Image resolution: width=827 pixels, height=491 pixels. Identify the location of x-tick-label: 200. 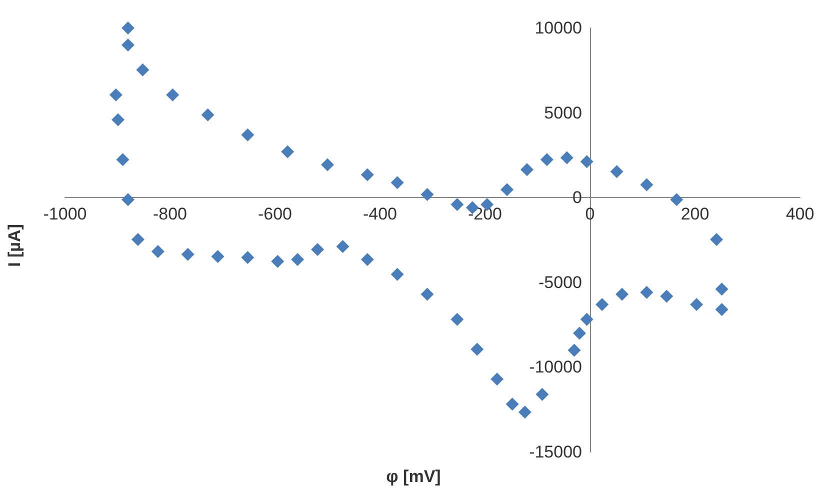
(695, 214).